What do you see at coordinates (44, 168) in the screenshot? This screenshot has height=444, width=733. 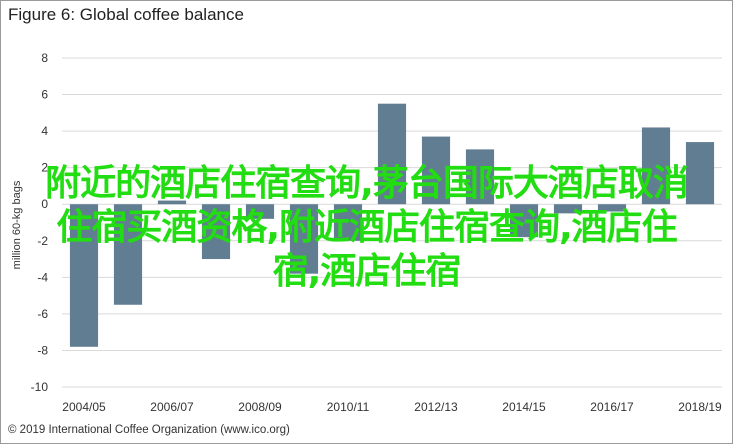 I see `y-tick-label: 2` at bounding box center [44, 168].